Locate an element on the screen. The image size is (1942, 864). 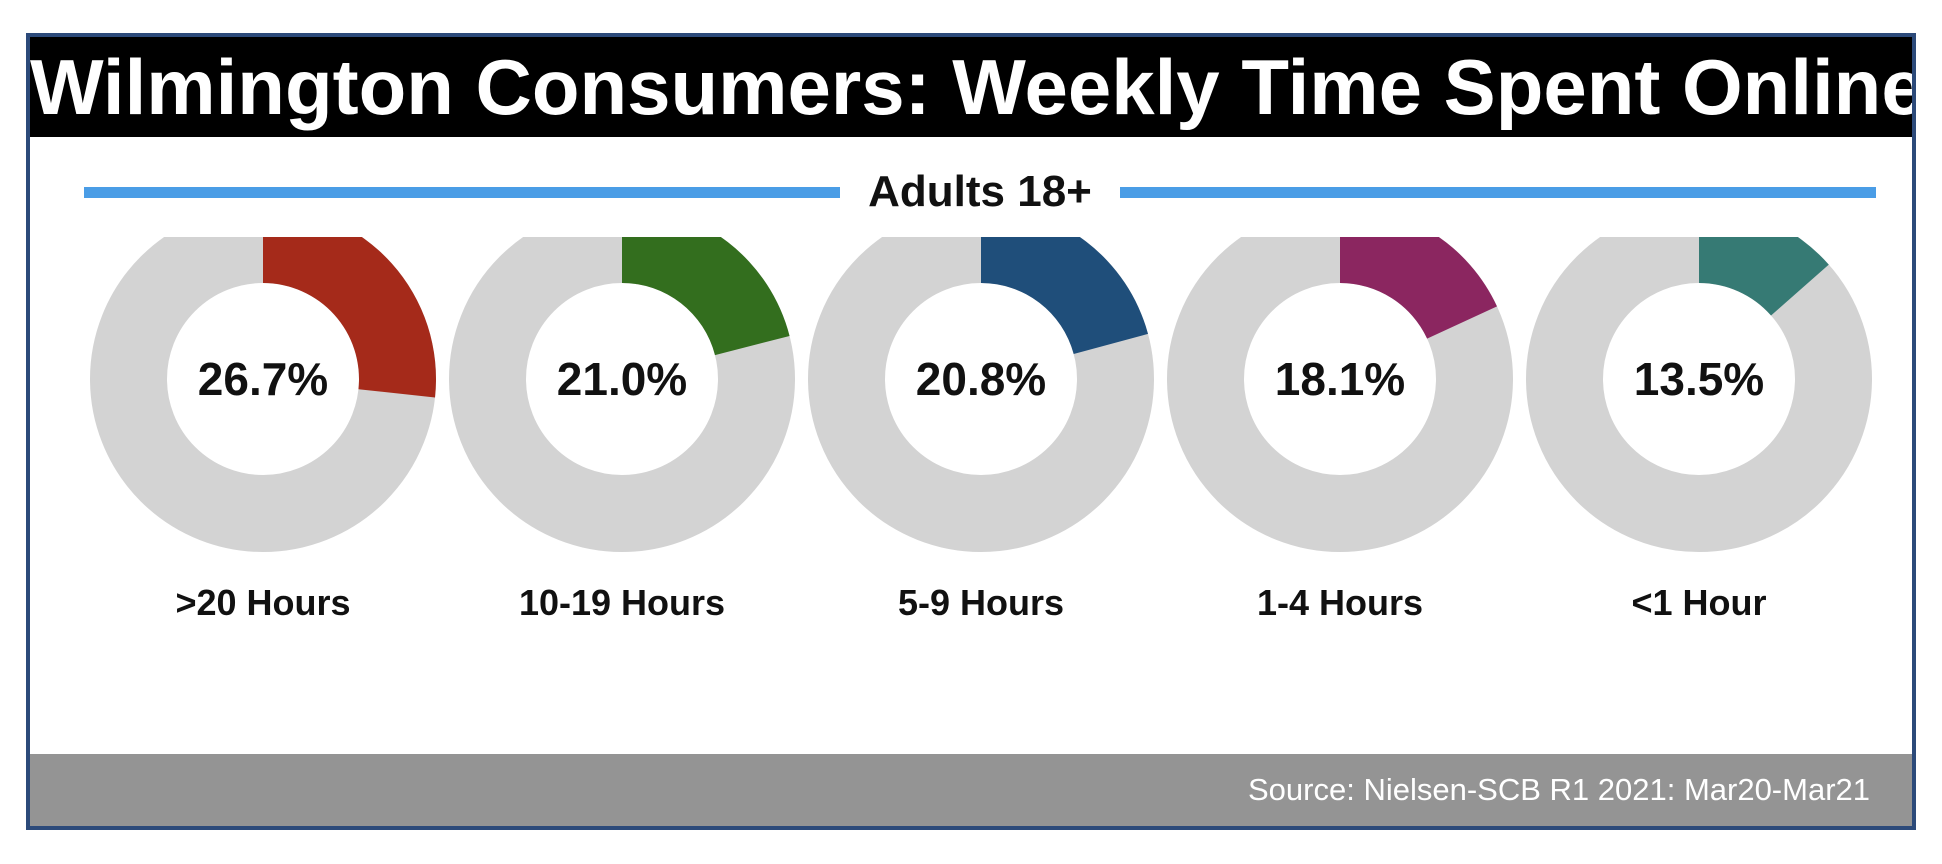
chart-subtitle: Adults 18+ is located at coordinates (980, 191).